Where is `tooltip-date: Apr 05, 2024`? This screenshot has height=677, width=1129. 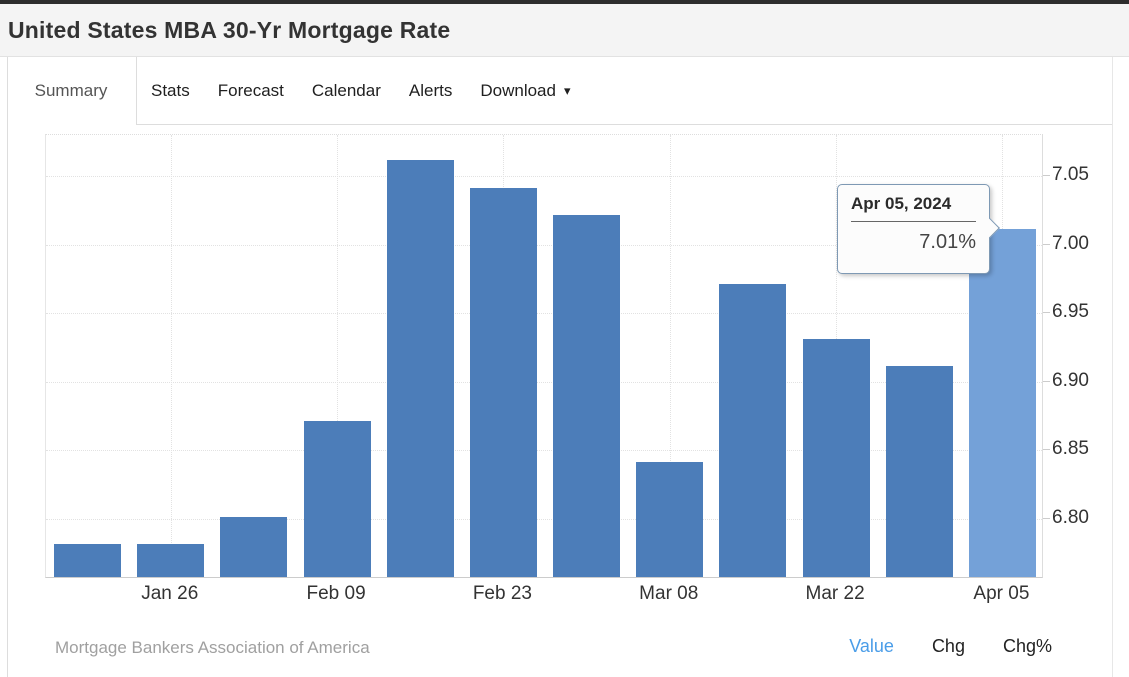
tooltip-date: Apr 05, 2024 is located at coordinates (913, 208).